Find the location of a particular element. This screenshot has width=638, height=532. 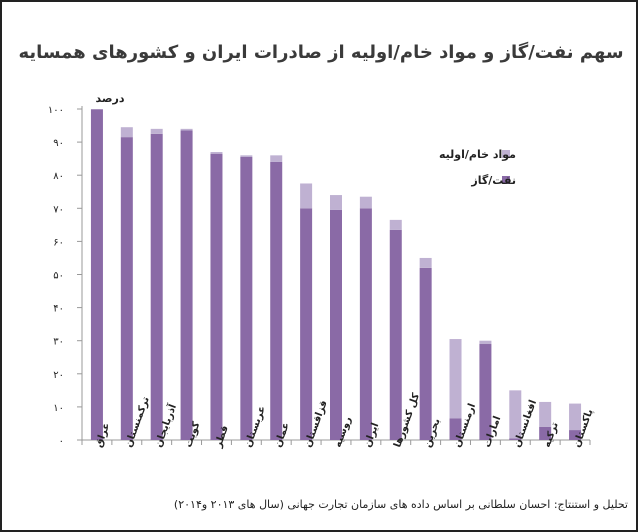

y-tick-label: ۱۰۰ is located at coordinates (56, 110).